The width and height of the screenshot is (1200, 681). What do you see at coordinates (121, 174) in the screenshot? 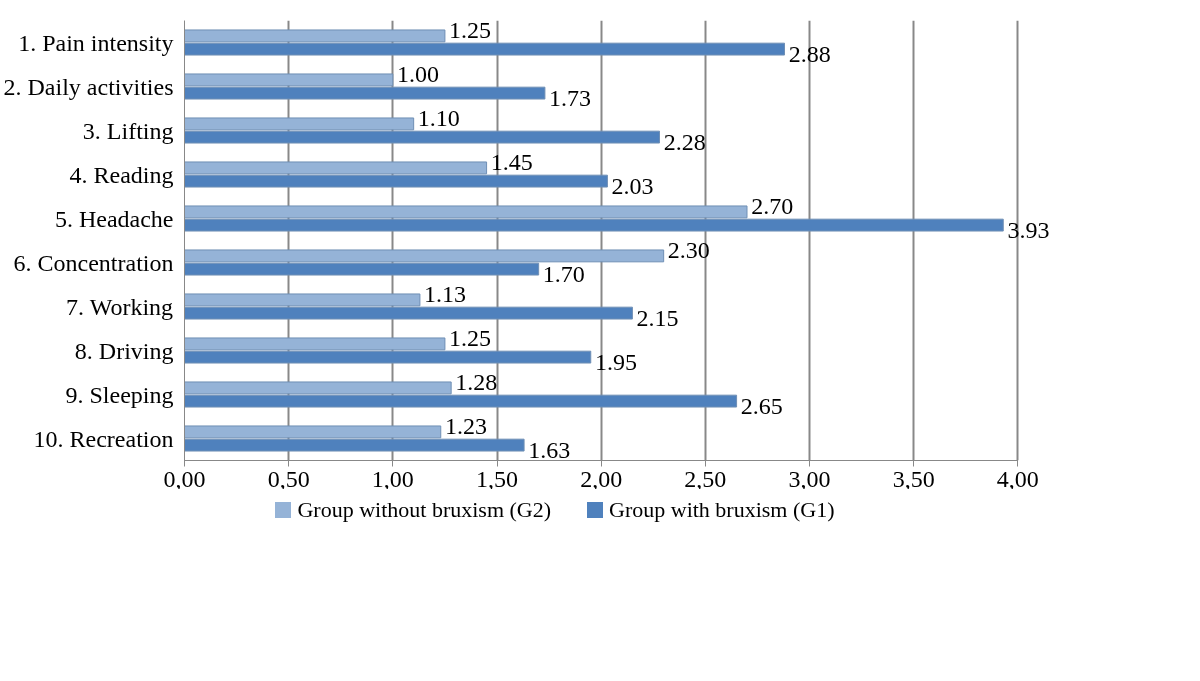
I see `y-tick-label: 4. Reading` at bounding box center [121, 174].